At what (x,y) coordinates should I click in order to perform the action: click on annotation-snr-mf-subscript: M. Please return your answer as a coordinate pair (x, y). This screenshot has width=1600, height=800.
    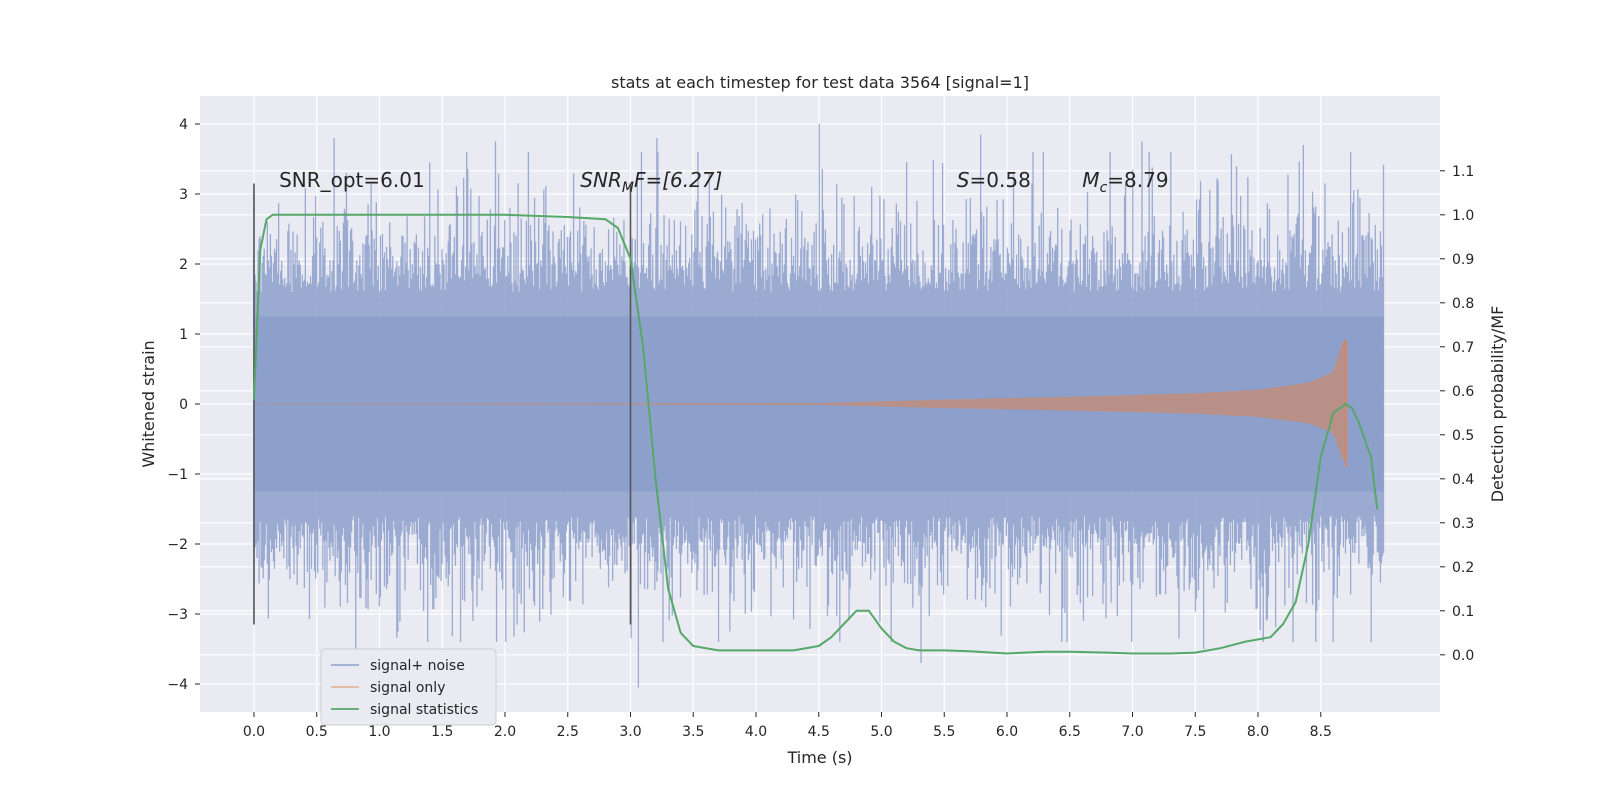
    Looking at the image, I should click on (628, 188).